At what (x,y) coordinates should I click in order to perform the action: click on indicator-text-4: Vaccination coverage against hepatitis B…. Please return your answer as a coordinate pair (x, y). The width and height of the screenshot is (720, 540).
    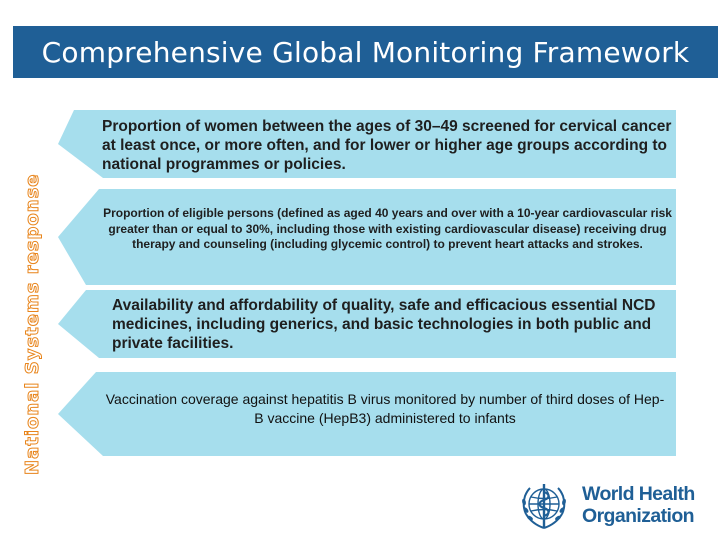
    Looking at the image, I should click on (385, 408).